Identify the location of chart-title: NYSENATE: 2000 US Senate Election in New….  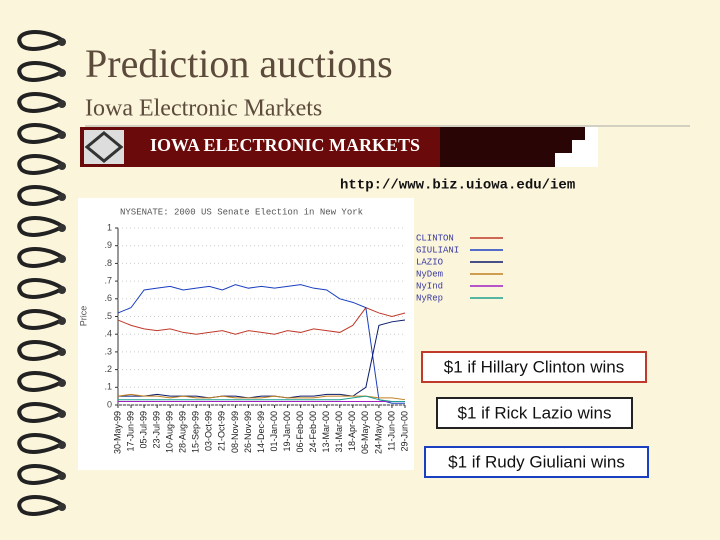
(241, 212).